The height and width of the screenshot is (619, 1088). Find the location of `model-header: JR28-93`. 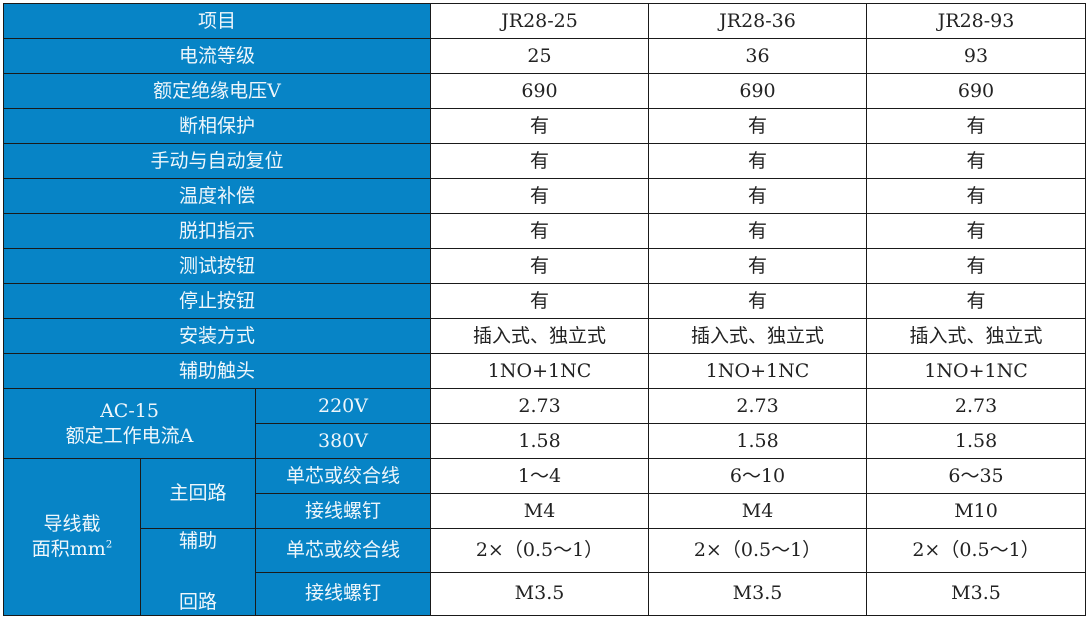

model-header: JR28-93 is located at coordinates (976, 21).